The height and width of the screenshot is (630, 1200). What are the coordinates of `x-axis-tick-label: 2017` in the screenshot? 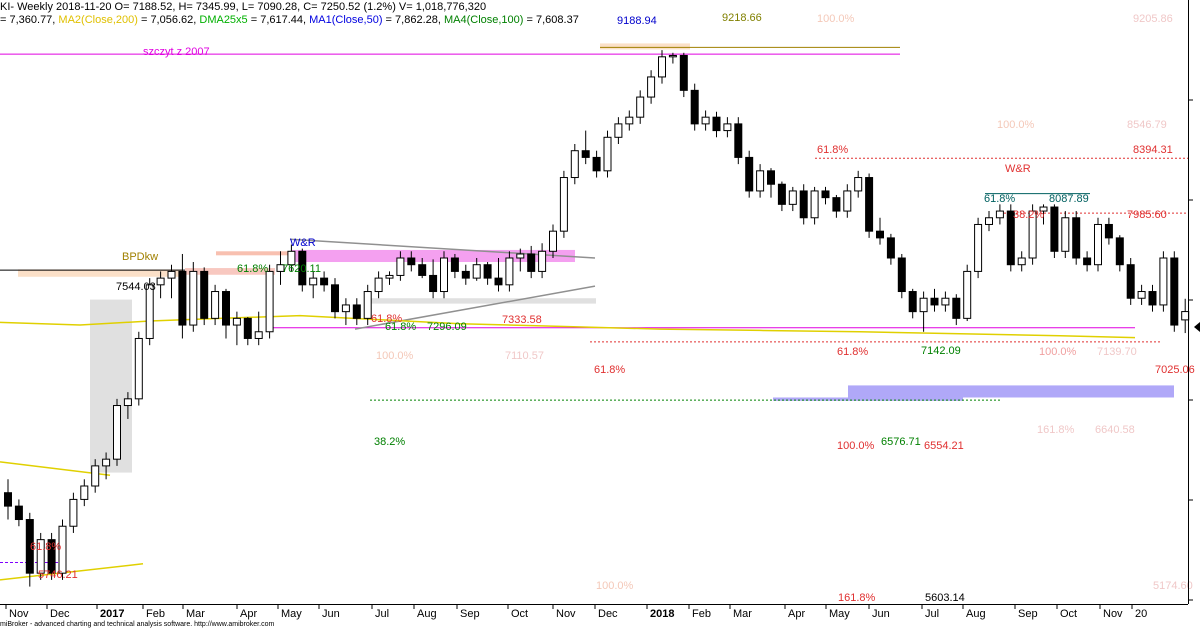 It's located at (112, 614).